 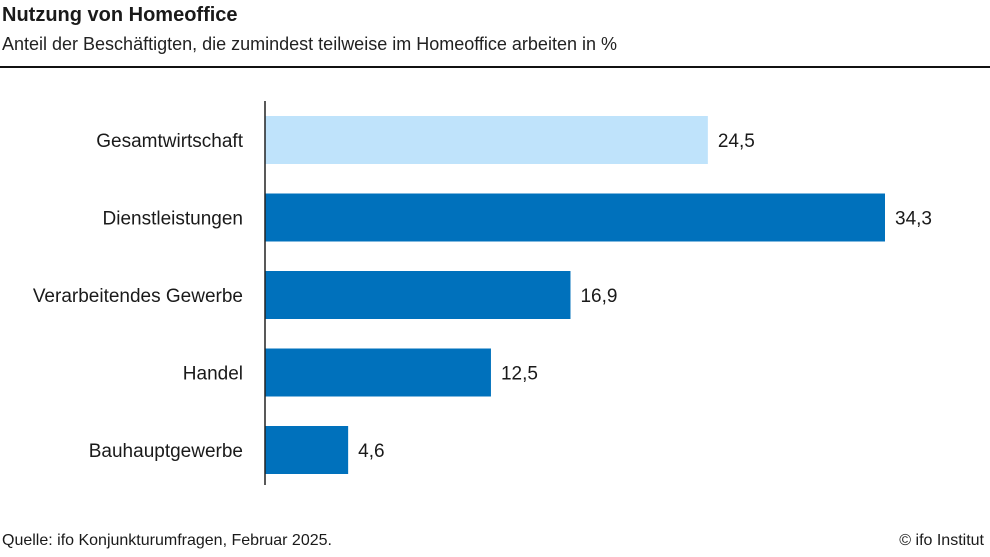 What do you see at coordinates (120, 15) in the screenshot?
I see `chart-title: Nutzung von Homeoffice` at bounding box center [120, 15].